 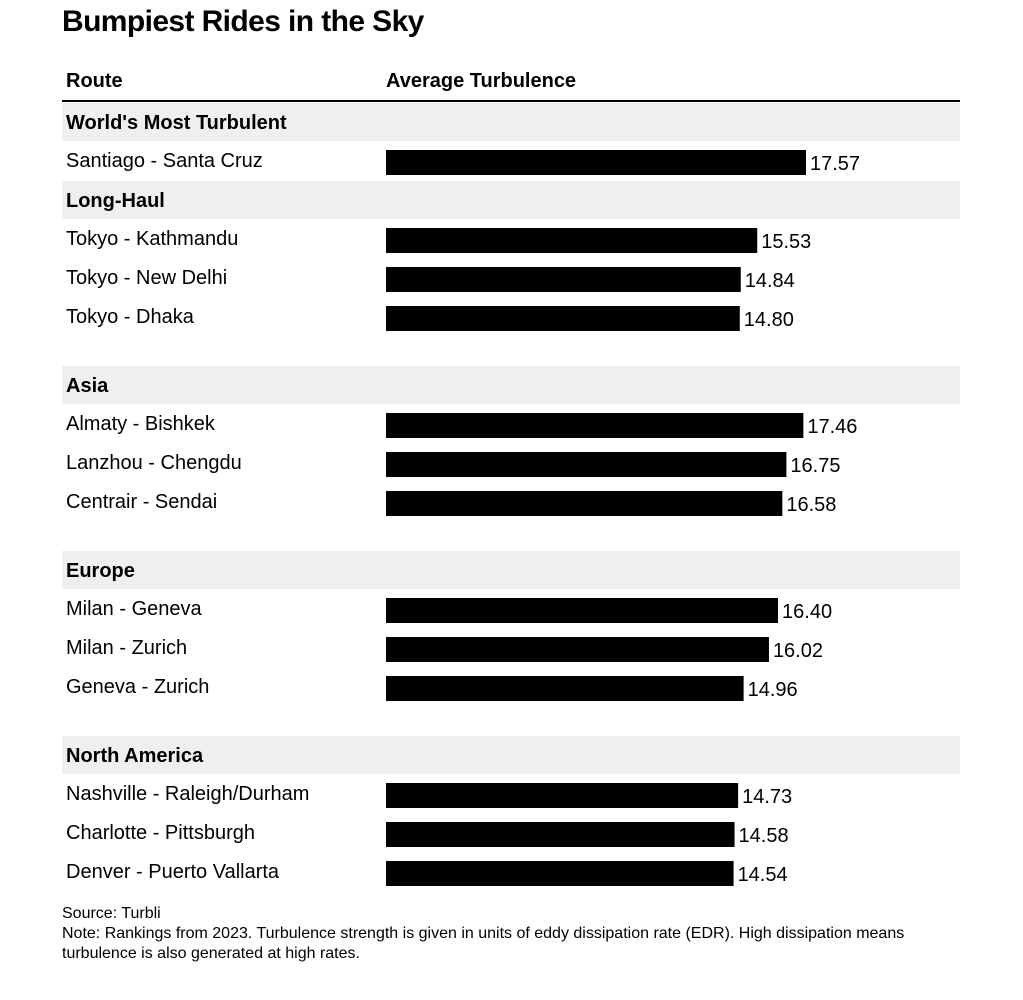 I want to click on route-label: Geneva - Zurich, so click(x=137, y=687).